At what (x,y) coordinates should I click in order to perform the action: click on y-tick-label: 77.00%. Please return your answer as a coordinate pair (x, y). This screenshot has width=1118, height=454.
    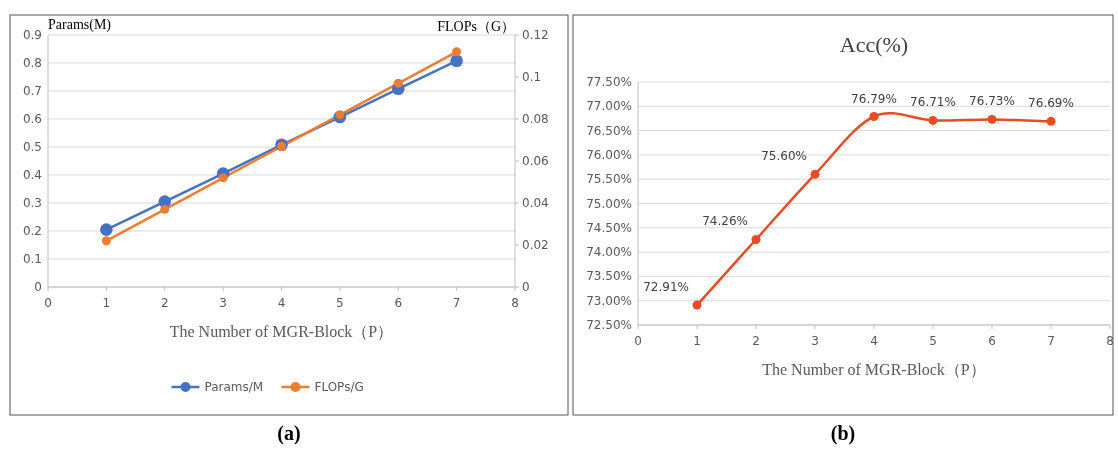
    Looking at the image, I should click on (609, 106).